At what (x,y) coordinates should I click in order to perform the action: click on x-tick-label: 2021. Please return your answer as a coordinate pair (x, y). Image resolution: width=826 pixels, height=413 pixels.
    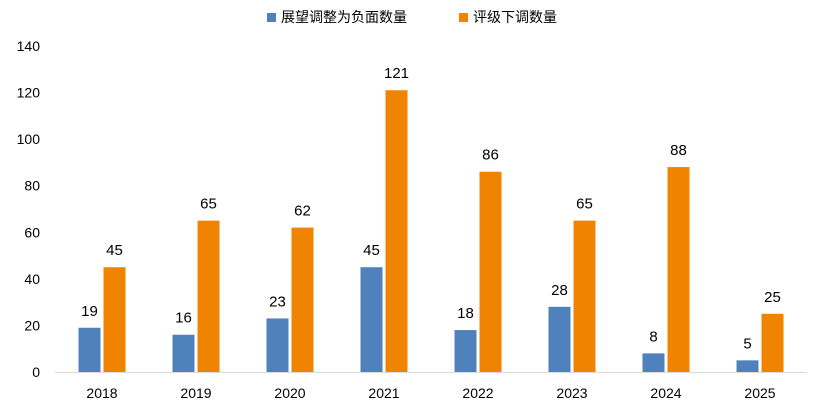
    Looking at the image, I should click on (383, 393).